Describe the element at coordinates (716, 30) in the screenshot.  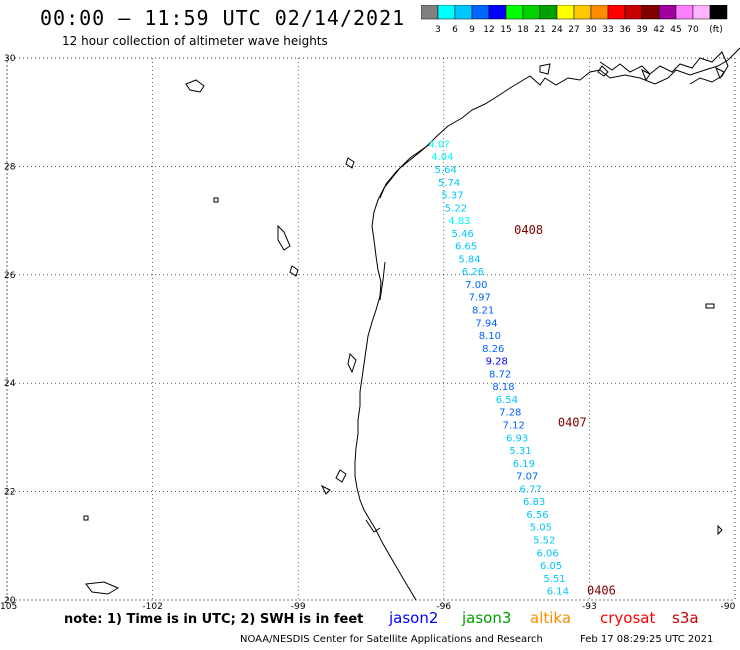
I see `colorbar-unit: (ft)` at that location.